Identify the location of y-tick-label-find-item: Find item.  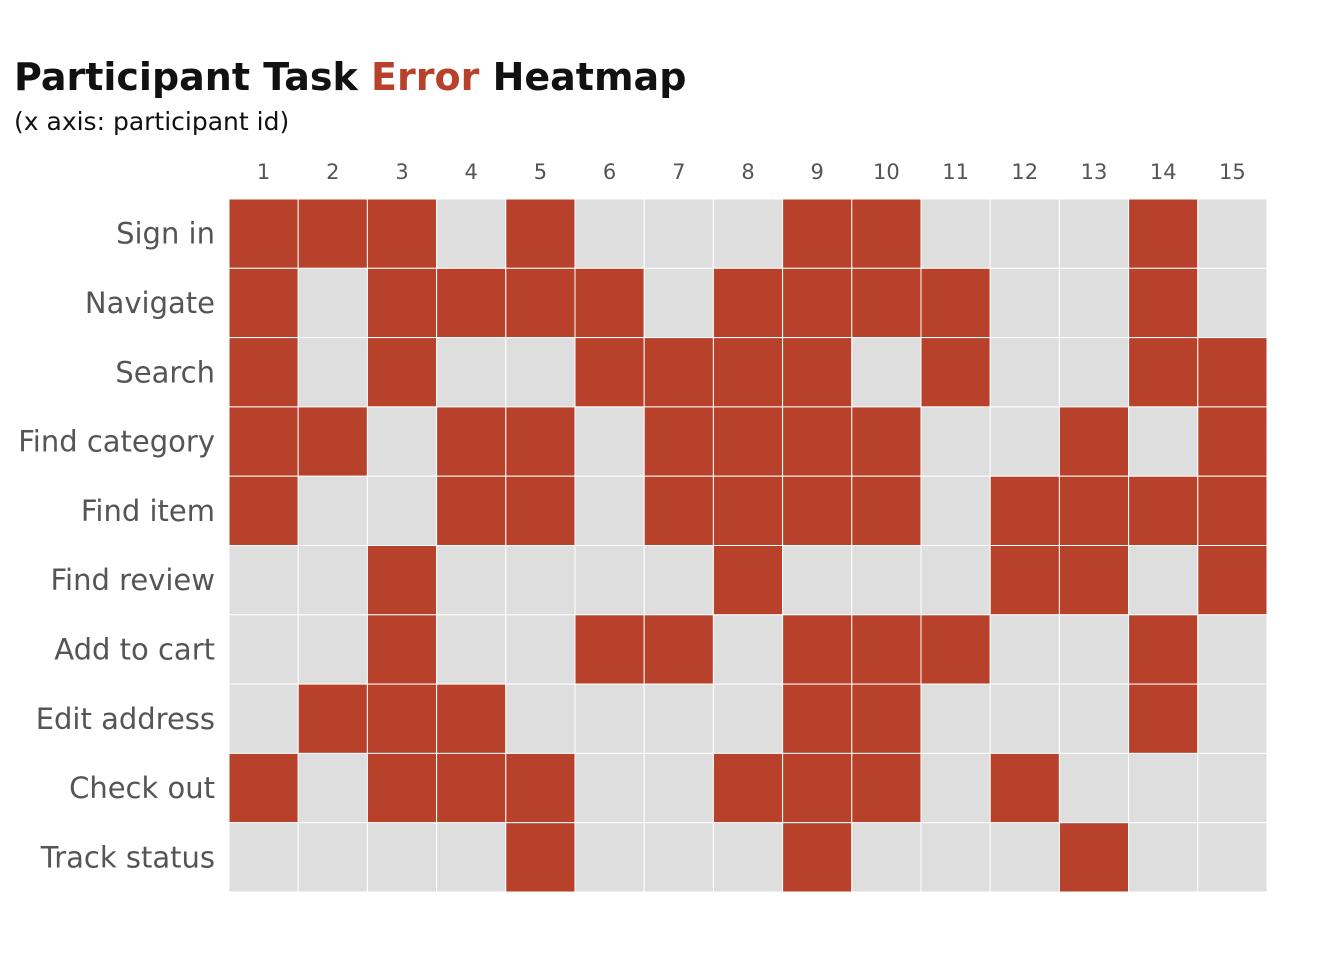
(148, 511).